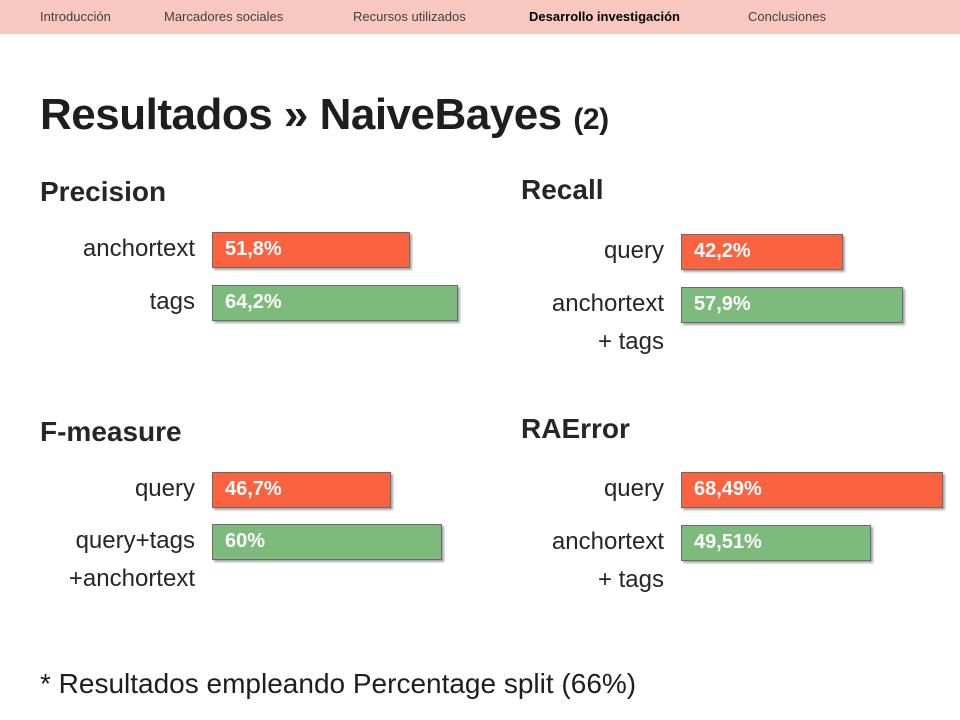  Describe the element at coordinates (812, 490) in the screenshot. I see `chart-raerror-bar: 68,49%` at that location.